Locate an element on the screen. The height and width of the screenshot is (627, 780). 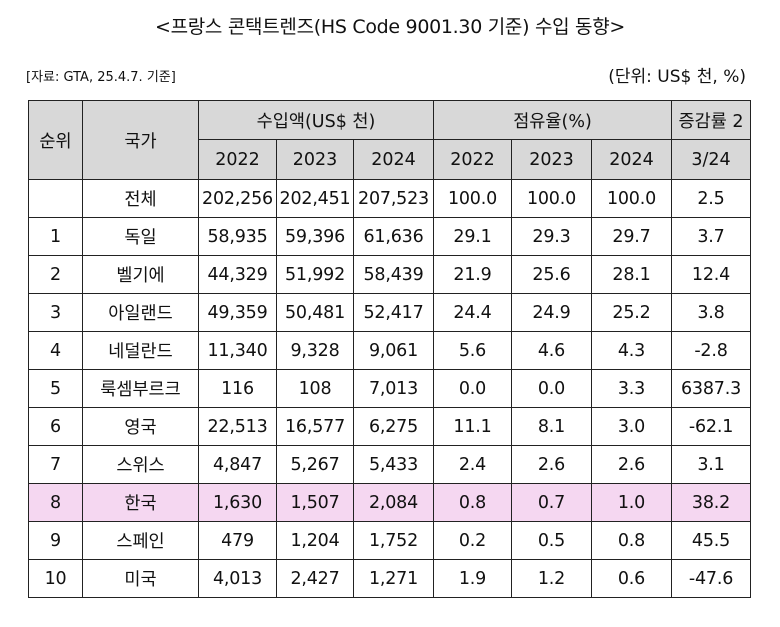
rank-cell: 1 is located at coordinates (55, 236).